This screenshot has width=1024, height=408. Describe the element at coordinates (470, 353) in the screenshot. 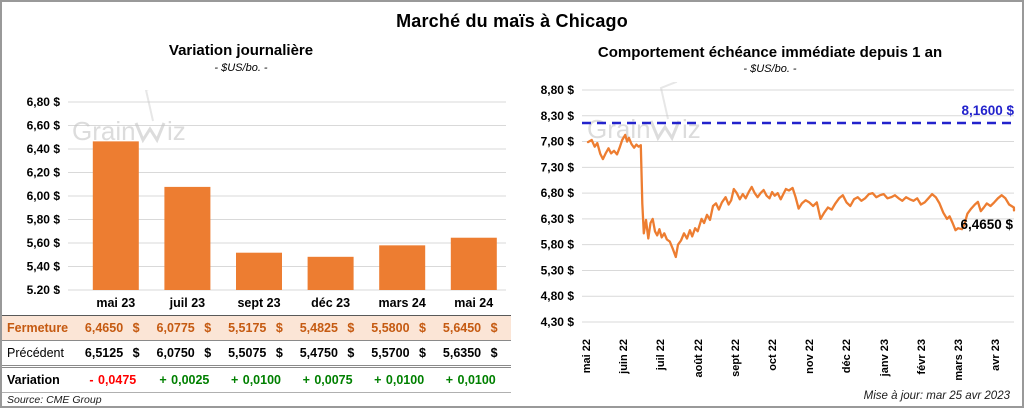

I see `table-cell: 5,6350 $` at that location.